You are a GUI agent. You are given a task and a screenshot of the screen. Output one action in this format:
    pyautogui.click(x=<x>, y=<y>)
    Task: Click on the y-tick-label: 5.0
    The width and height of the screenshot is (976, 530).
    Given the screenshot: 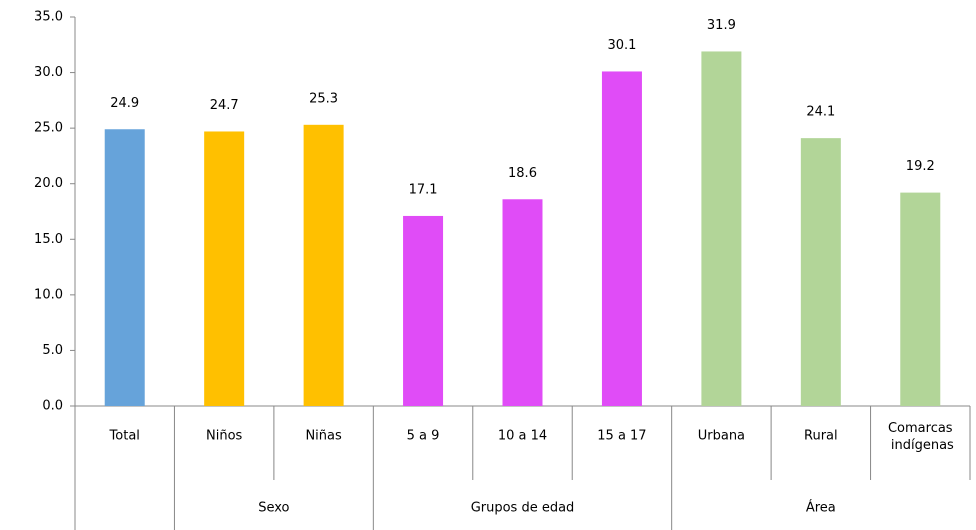 What is the action you would take?
    pyautogui.click(x=52, y=350)
    